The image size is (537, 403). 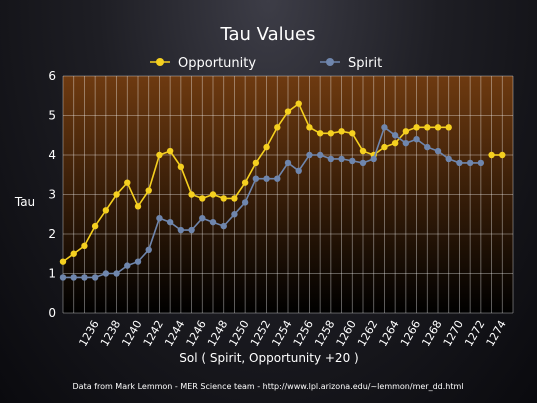 I want to click on x-tick-label: 1242, so click(x=153, y=333).